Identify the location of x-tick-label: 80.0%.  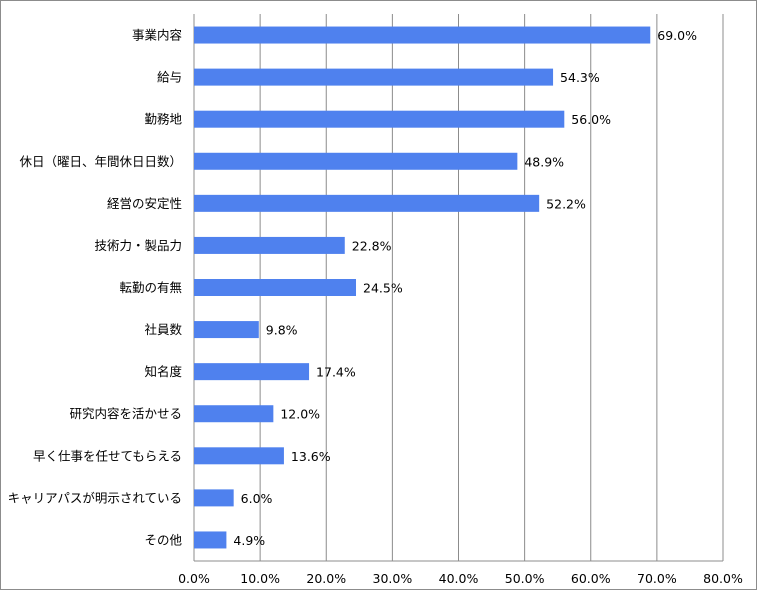
(723, 578).